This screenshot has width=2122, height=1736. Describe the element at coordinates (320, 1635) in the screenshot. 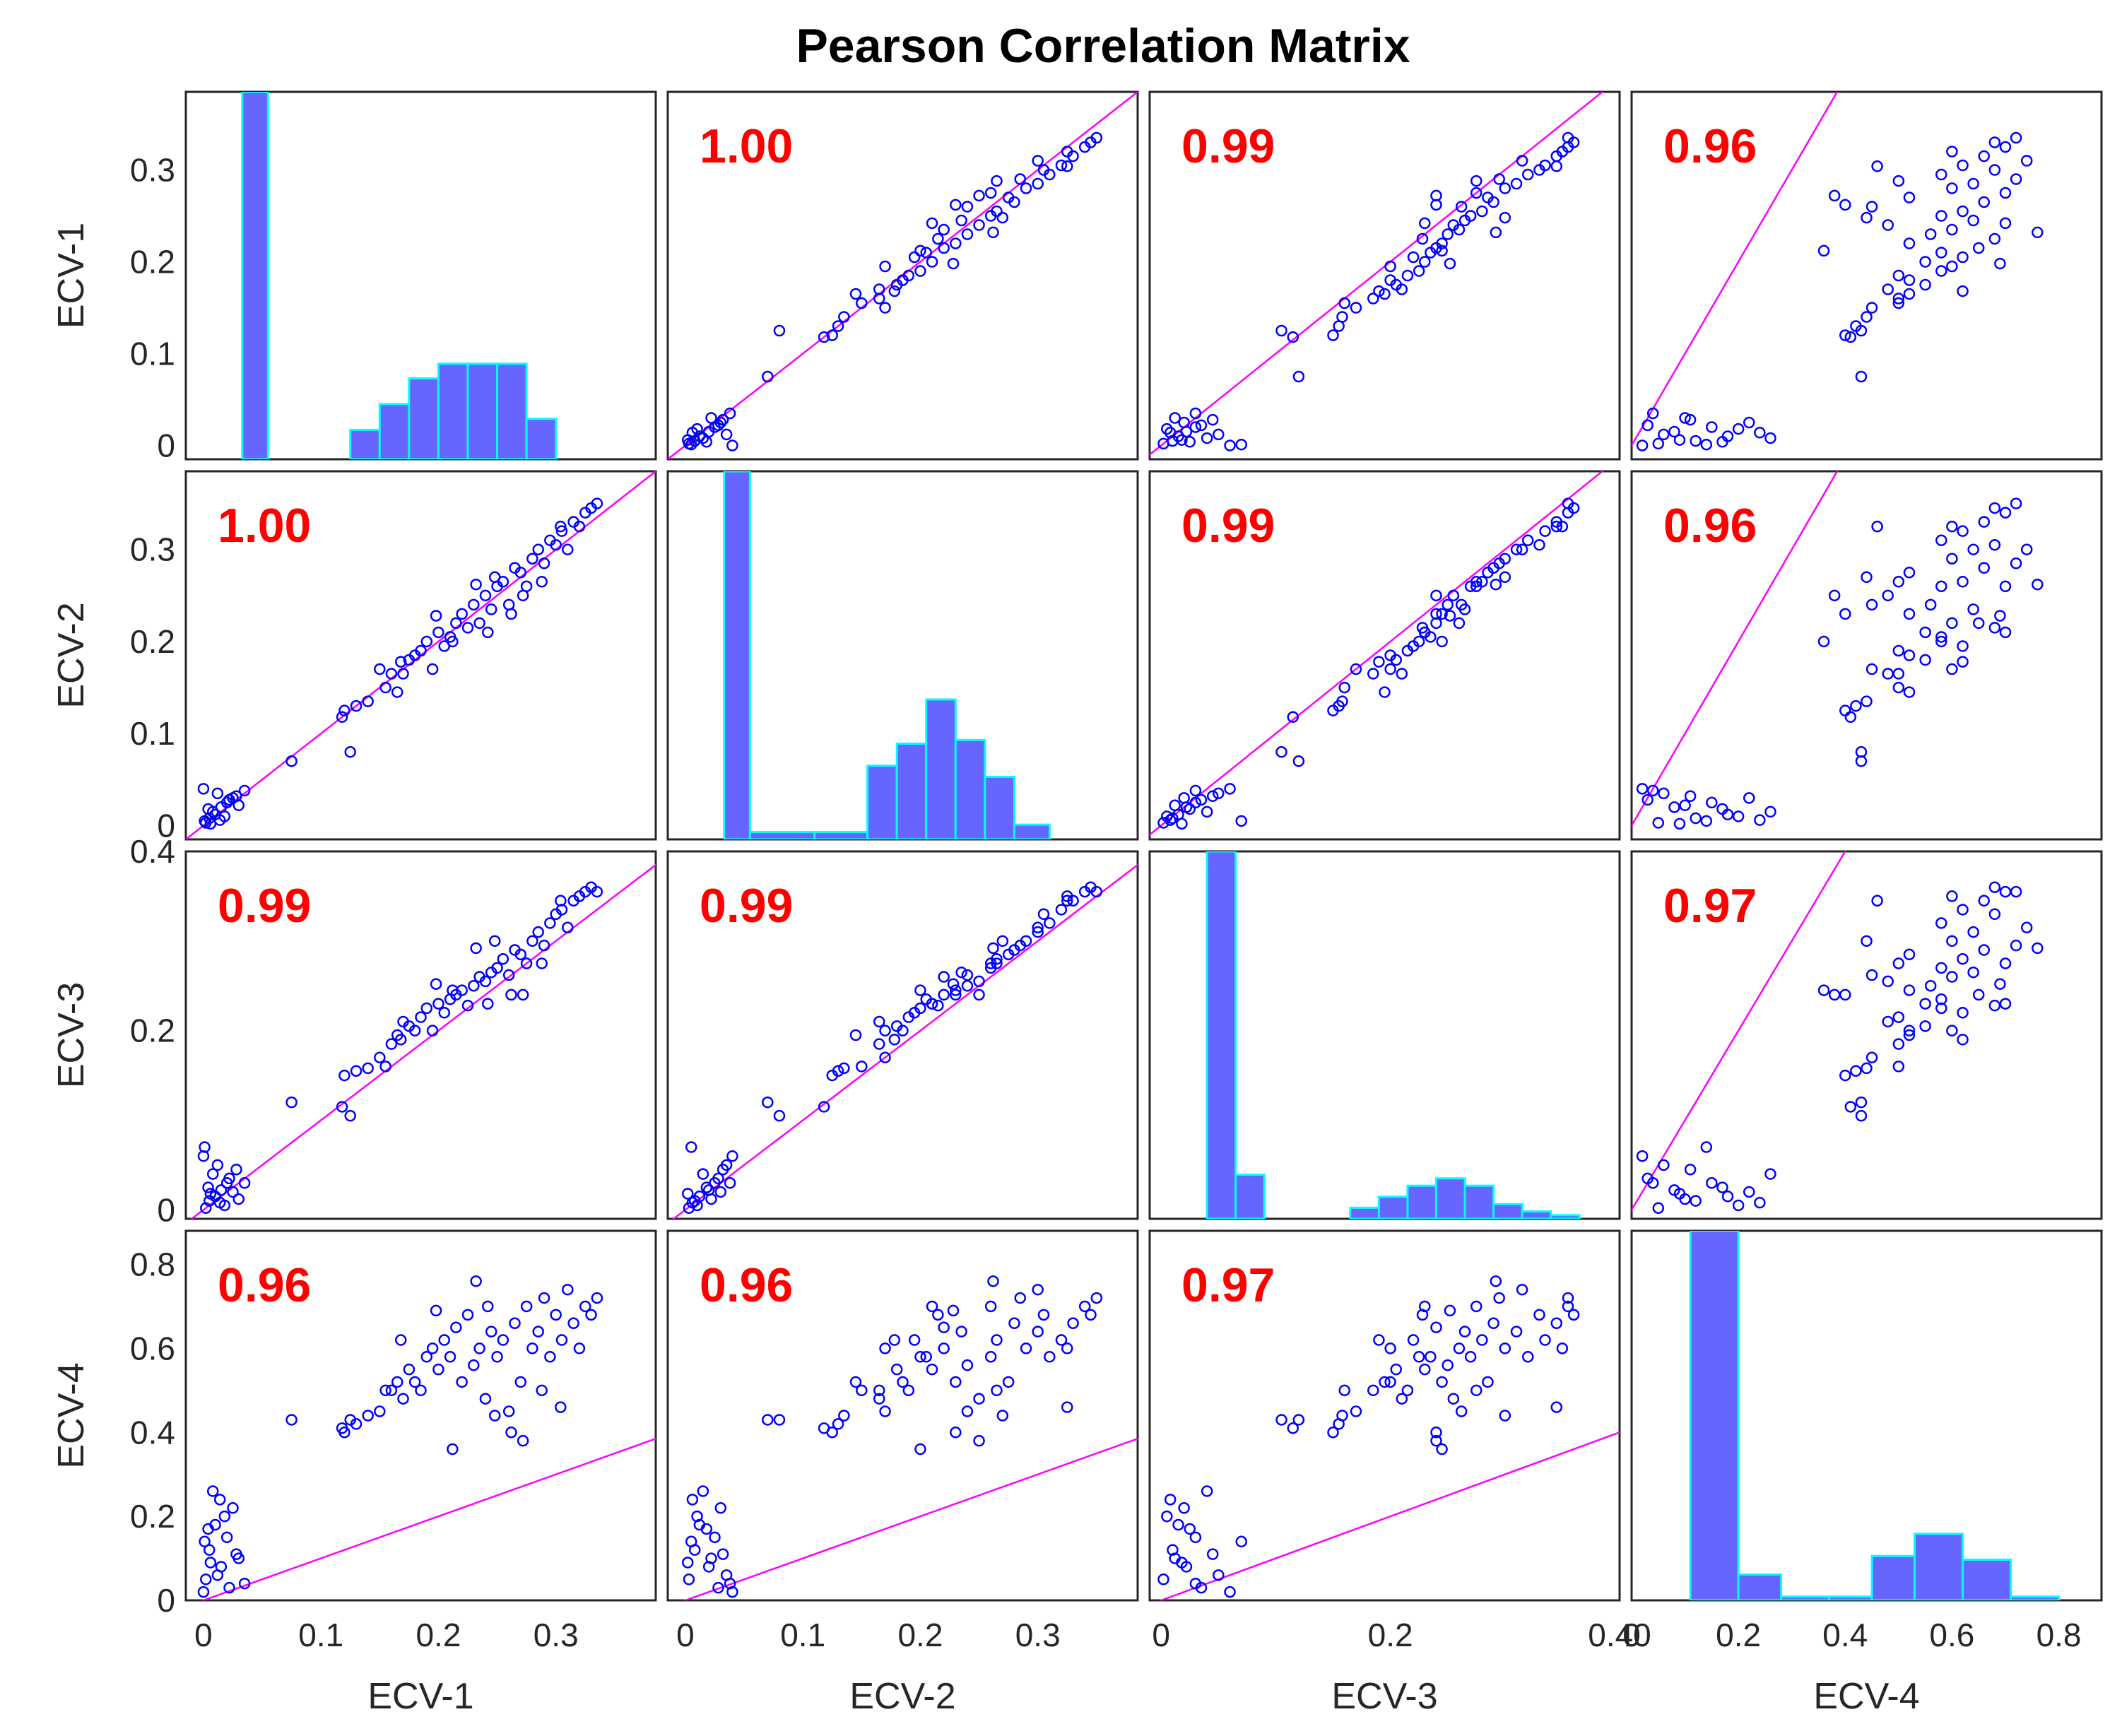

I see `x-tick-label: 0.1` at that location.